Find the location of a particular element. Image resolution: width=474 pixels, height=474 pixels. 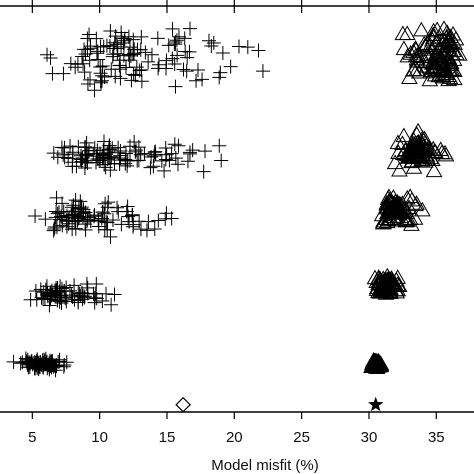

x-tick-label: 5 is located at coordinates (32, 437).